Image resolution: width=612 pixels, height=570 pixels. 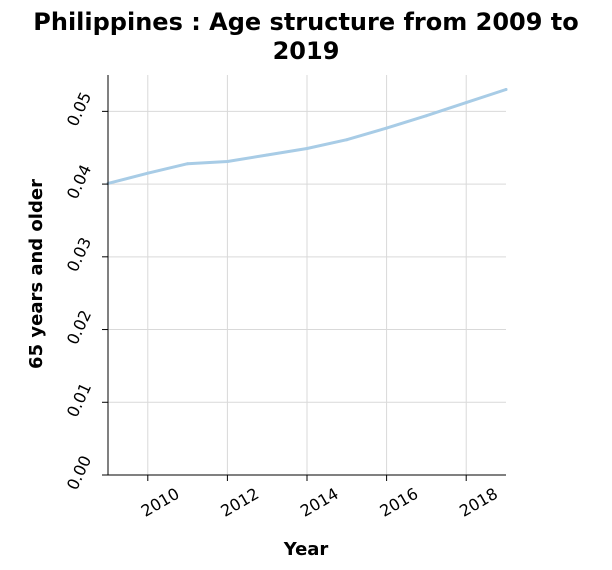 What do you see at coordinates (79, 109) in the screenshot?
I see `y-tick-label: 0.05` at bounding box center [79, 109].